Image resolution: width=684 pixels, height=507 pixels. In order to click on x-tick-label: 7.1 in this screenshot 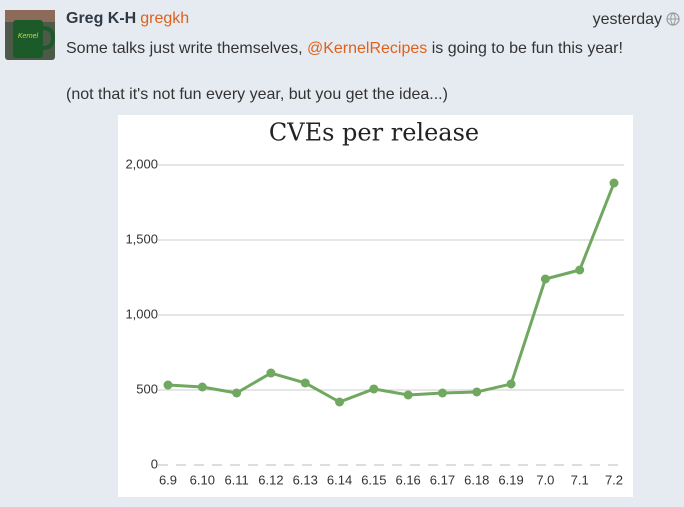, I will do `click(580, 479)`.